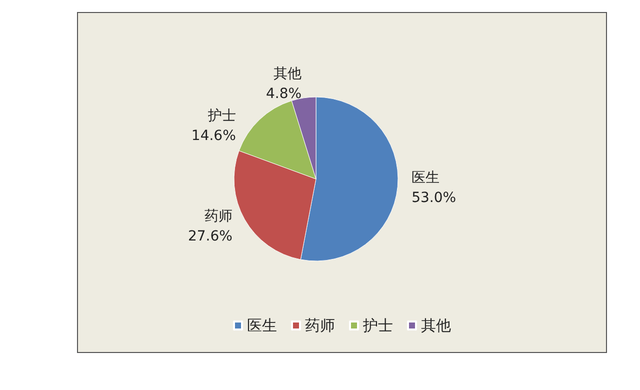 This screenshot has width=640, height=390. Describe the element at coordinates (320, 325) in the screenshot. I see `legend-label: 药师` at that location.